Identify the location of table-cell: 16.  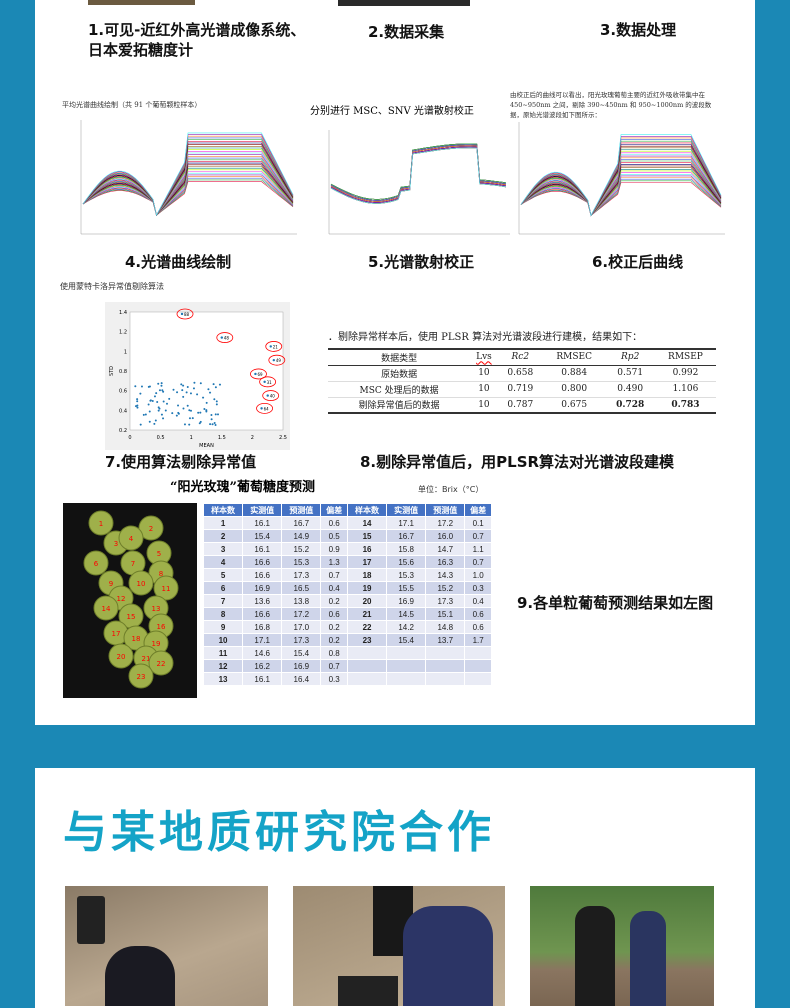
(367, 549).